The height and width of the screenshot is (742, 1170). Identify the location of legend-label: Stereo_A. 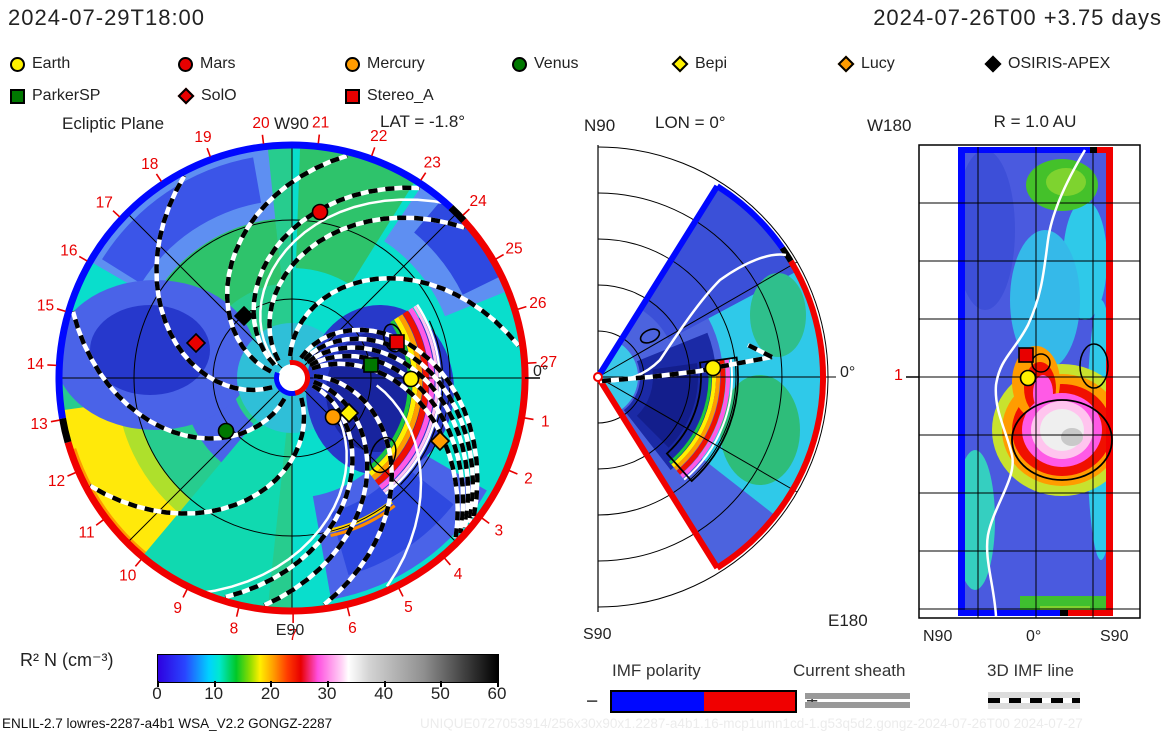
(400, 95).